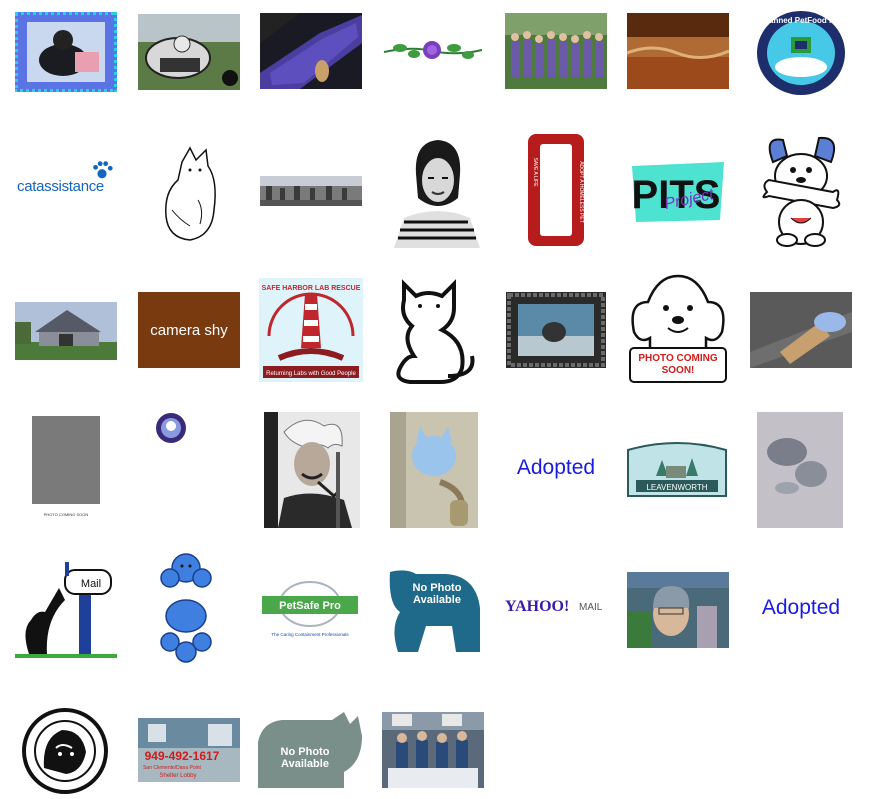 This screenshot has height=799, width=874. What do you see at coordinates (182, 756) in the screenshot?
I see `phone-label: 949-492-1617` at bounding box center [182, 756].